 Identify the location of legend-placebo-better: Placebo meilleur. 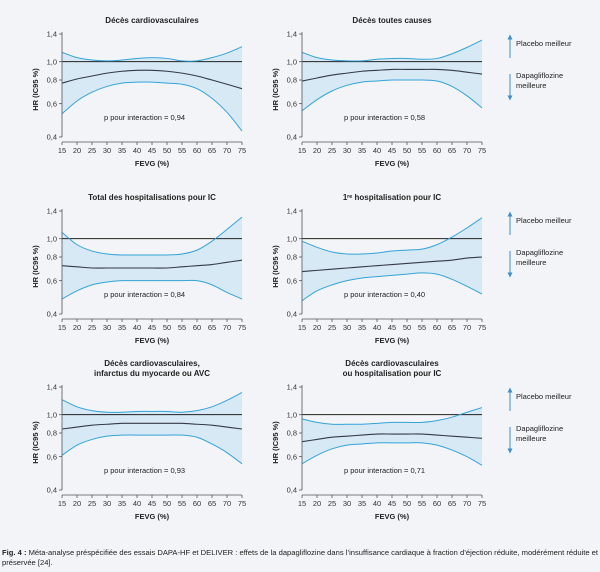
(544, 220).